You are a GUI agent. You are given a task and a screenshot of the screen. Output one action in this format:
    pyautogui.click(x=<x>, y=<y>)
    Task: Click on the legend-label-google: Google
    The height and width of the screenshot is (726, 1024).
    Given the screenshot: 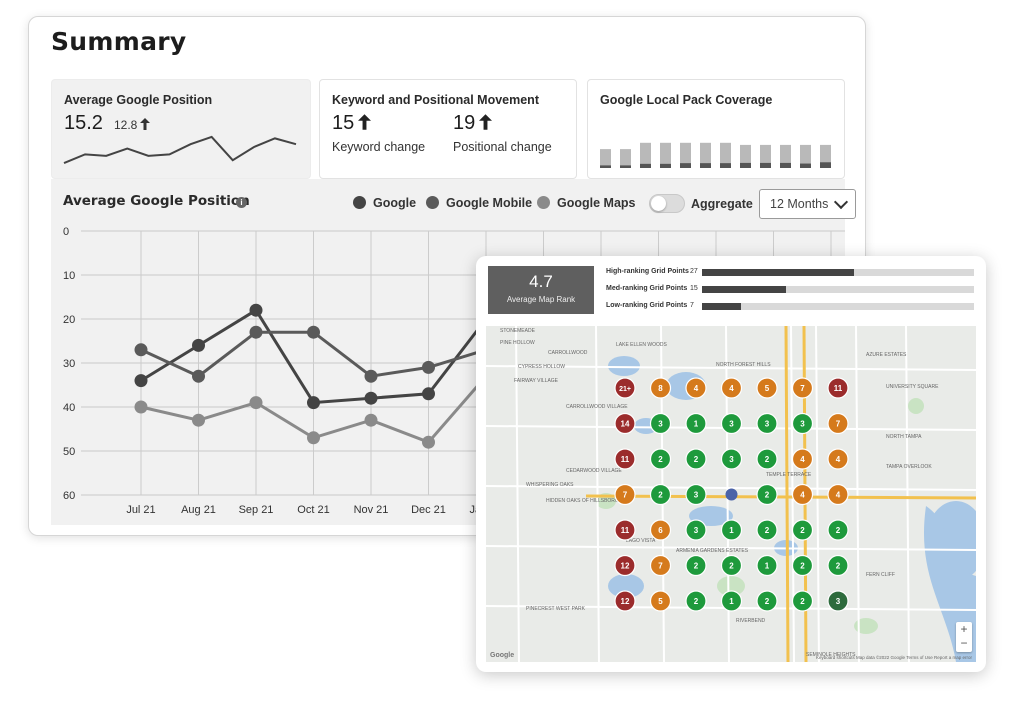 What is the action you would take?
    pyautogui.click(x=395, y=203)
    